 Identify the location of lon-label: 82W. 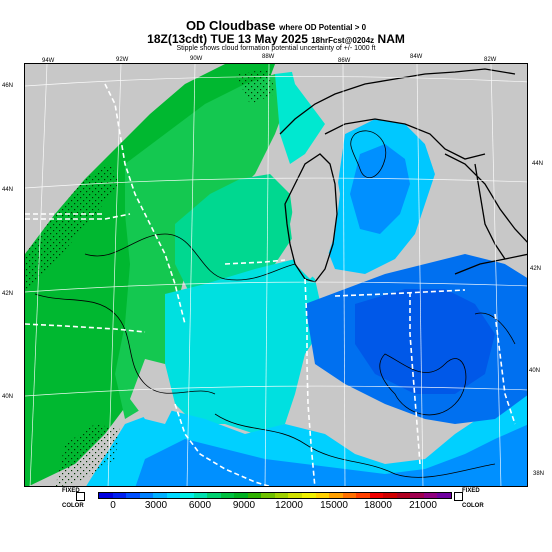
(490, 60).